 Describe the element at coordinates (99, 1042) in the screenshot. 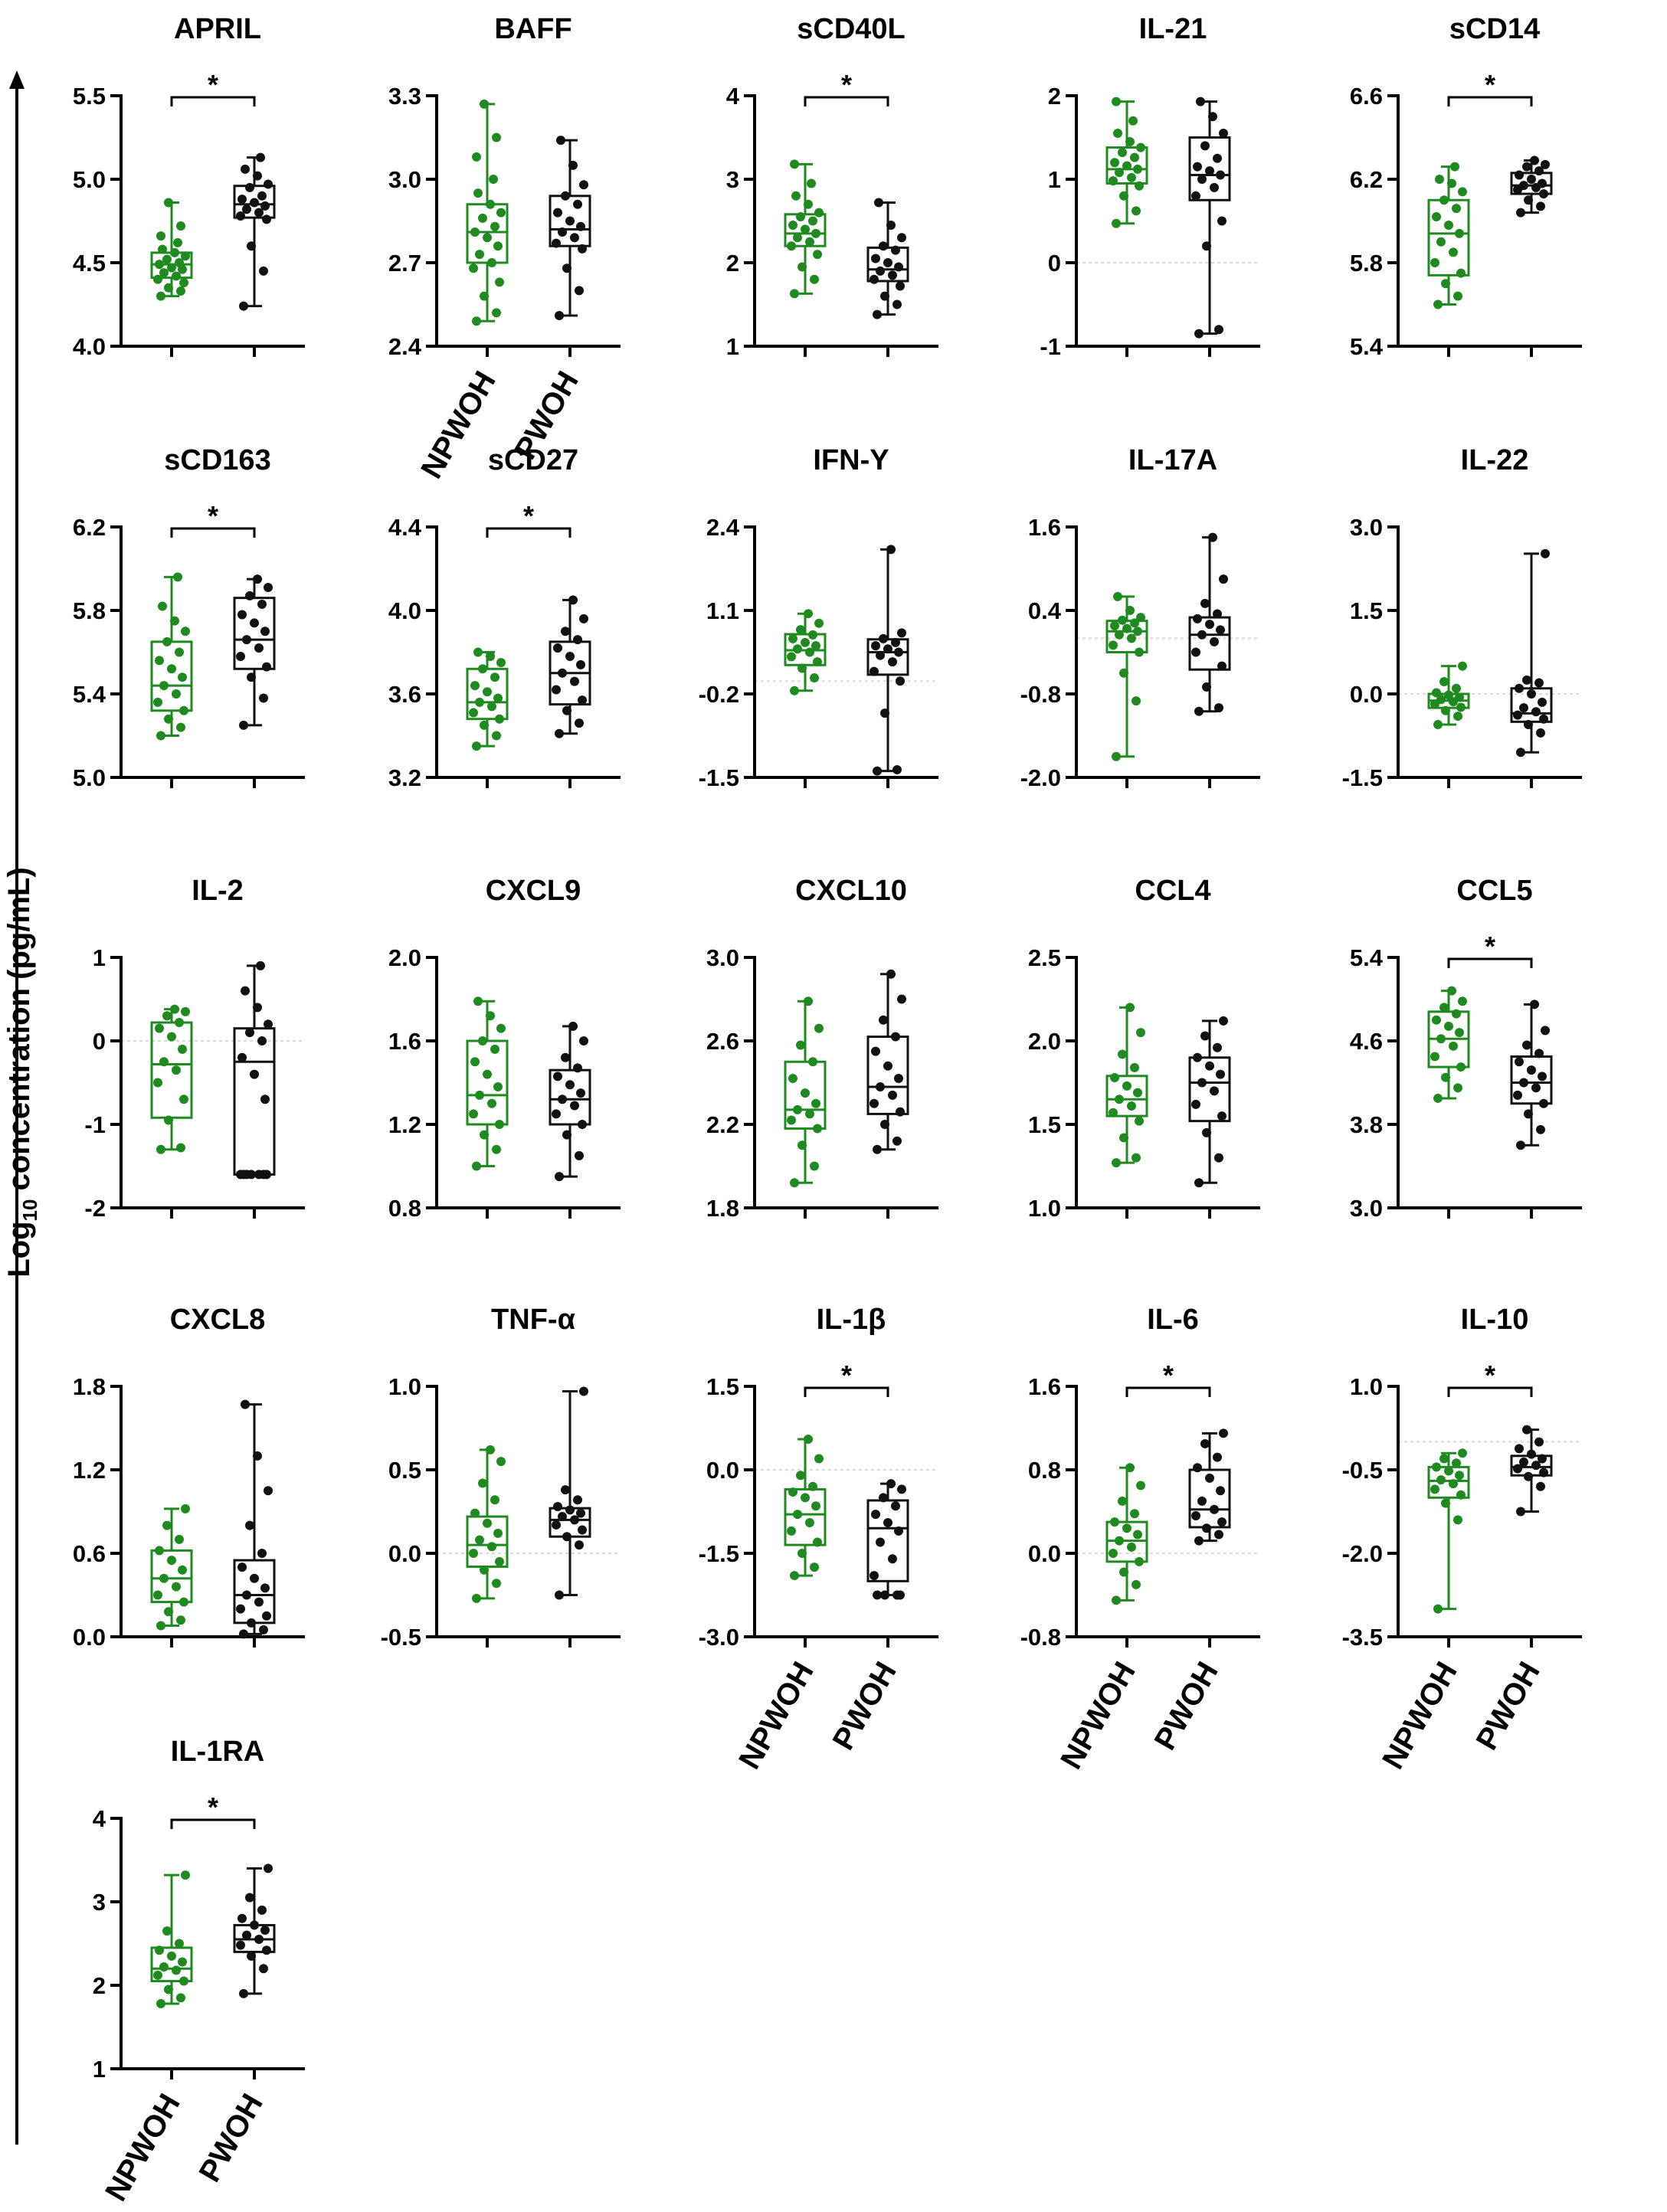

I see `y-tick-label: 0` at that location.